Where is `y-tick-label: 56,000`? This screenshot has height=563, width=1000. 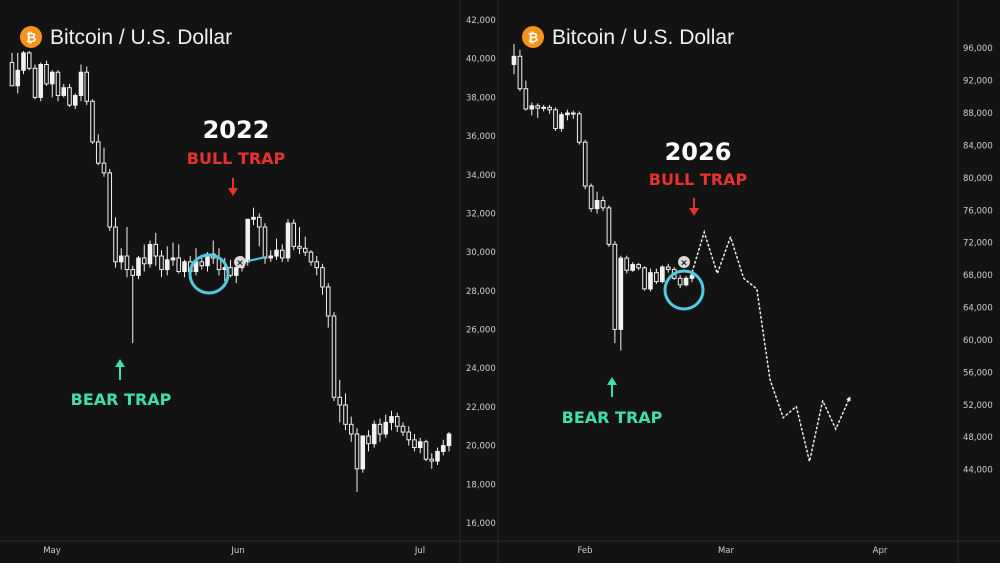 y-tick-label: 56,000 is located at coordinates (978, 373).